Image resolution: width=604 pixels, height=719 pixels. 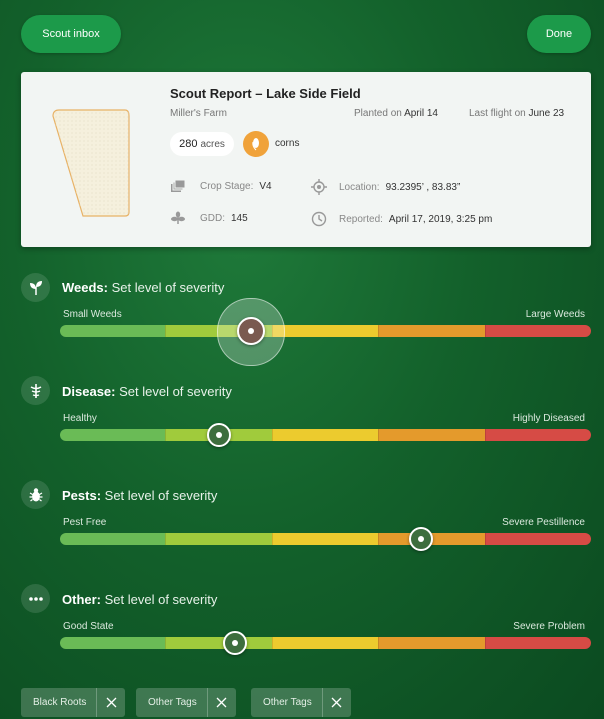 What do you see at coordinates (35, 390) in the screenshot?
I see `disease-icon` at bounding box center [35, 390].